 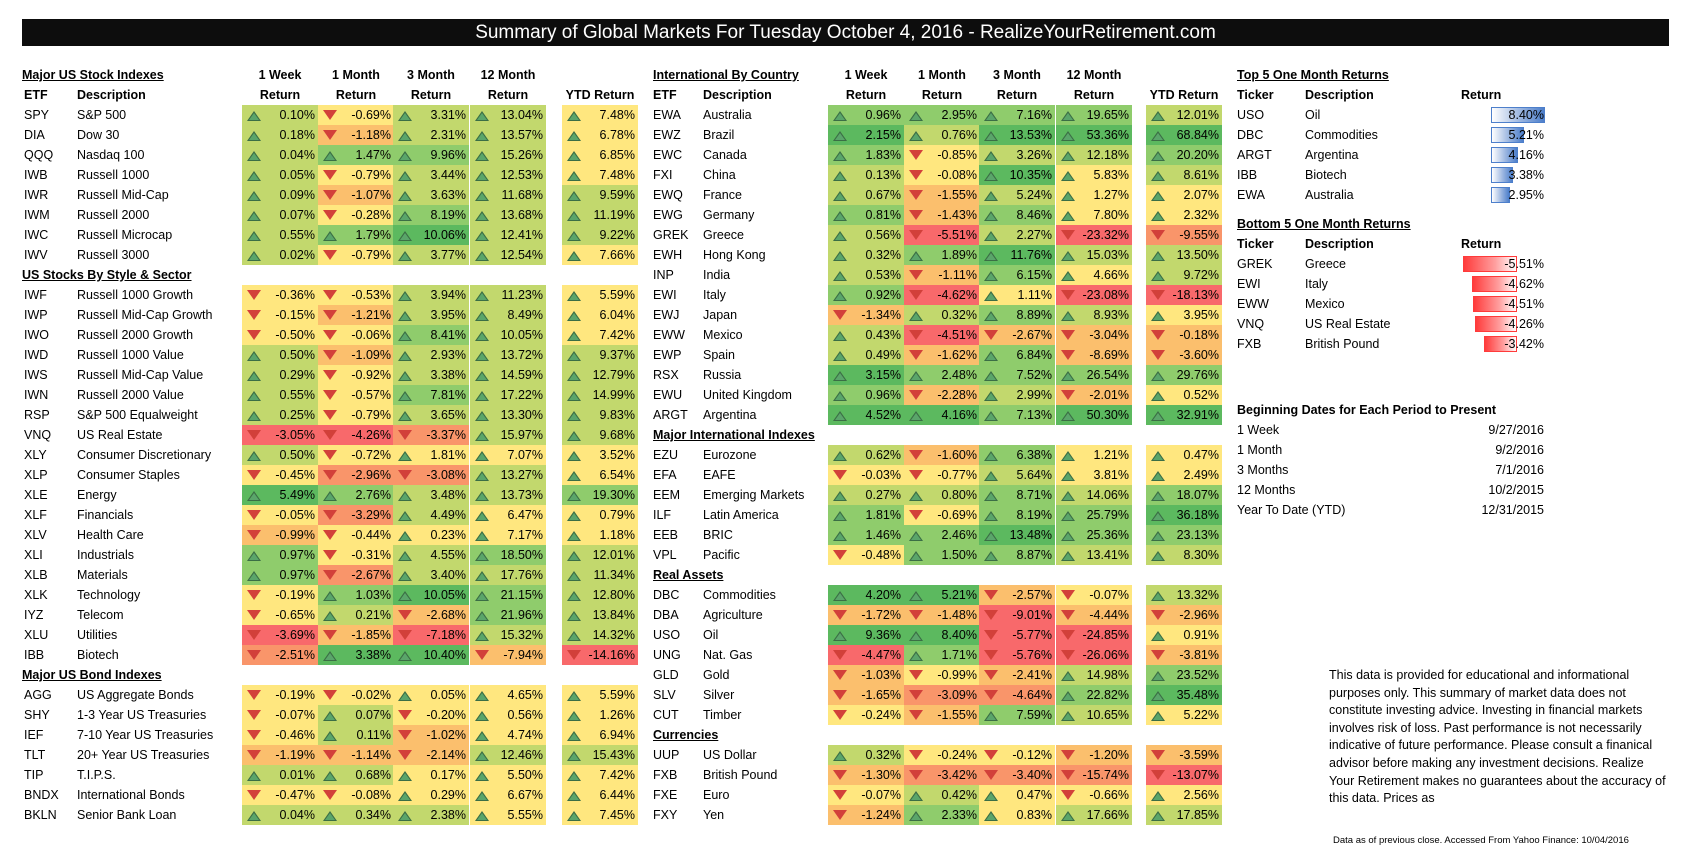 I want to click on return-value: -23.32%, so click(x=1105, y=235).